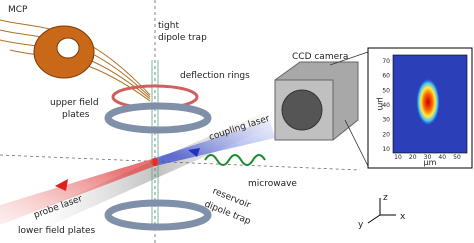 This screenshot has height=243, width=474. I want to click on horizontal-axis, so click(180, 162).